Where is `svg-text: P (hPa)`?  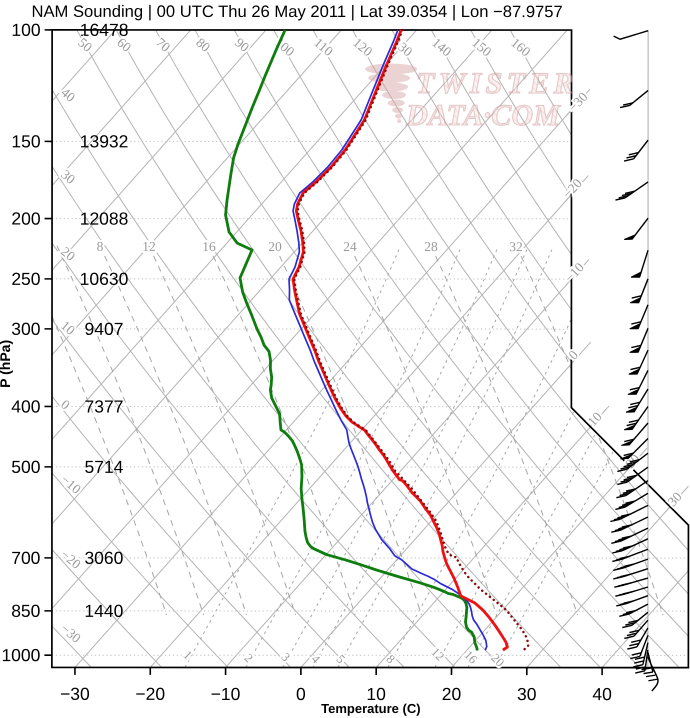
svg-text: P (hPa) is located at coordinates (6, 364).